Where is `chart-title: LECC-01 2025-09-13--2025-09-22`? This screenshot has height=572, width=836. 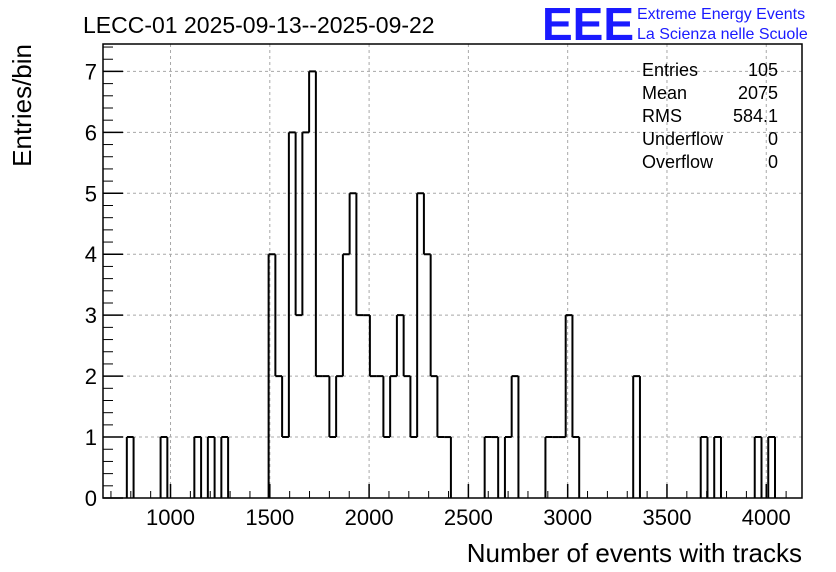
chart-title: LECC-01 2025-09-13--2025-09-22 is located at coordinates (259, 25).